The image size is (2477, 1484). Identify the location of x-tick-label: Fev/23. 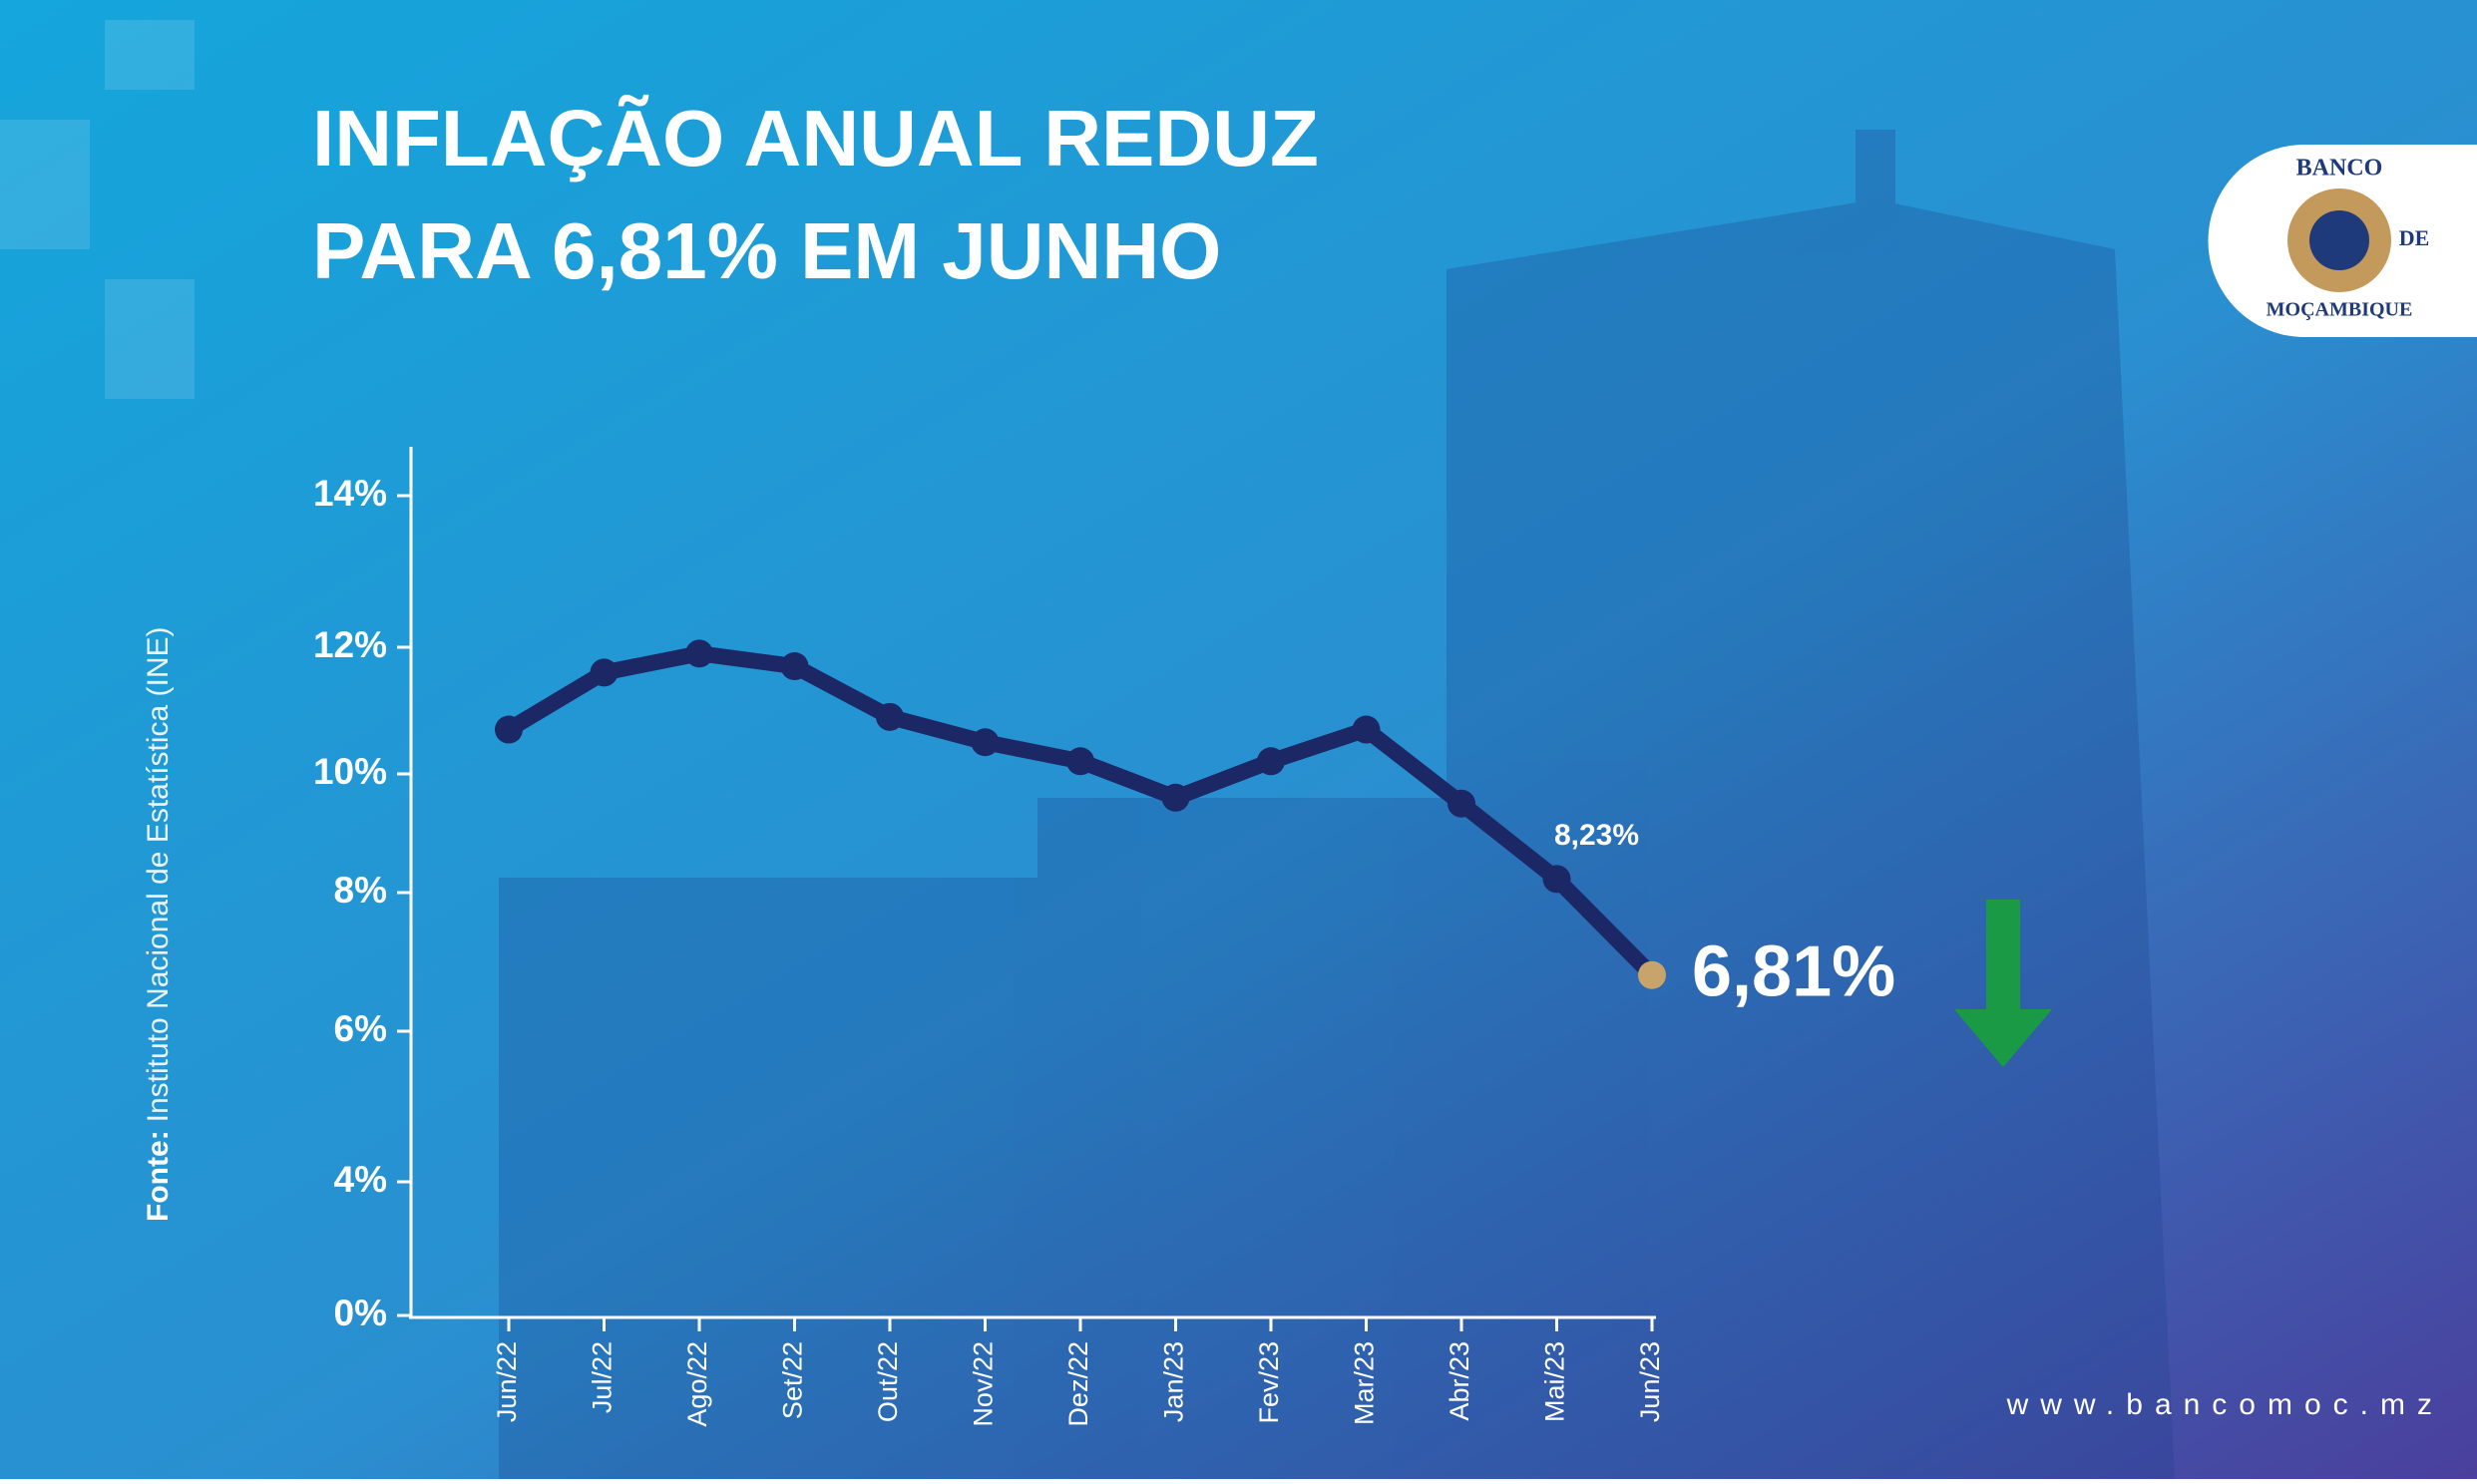
(1269, 1382).